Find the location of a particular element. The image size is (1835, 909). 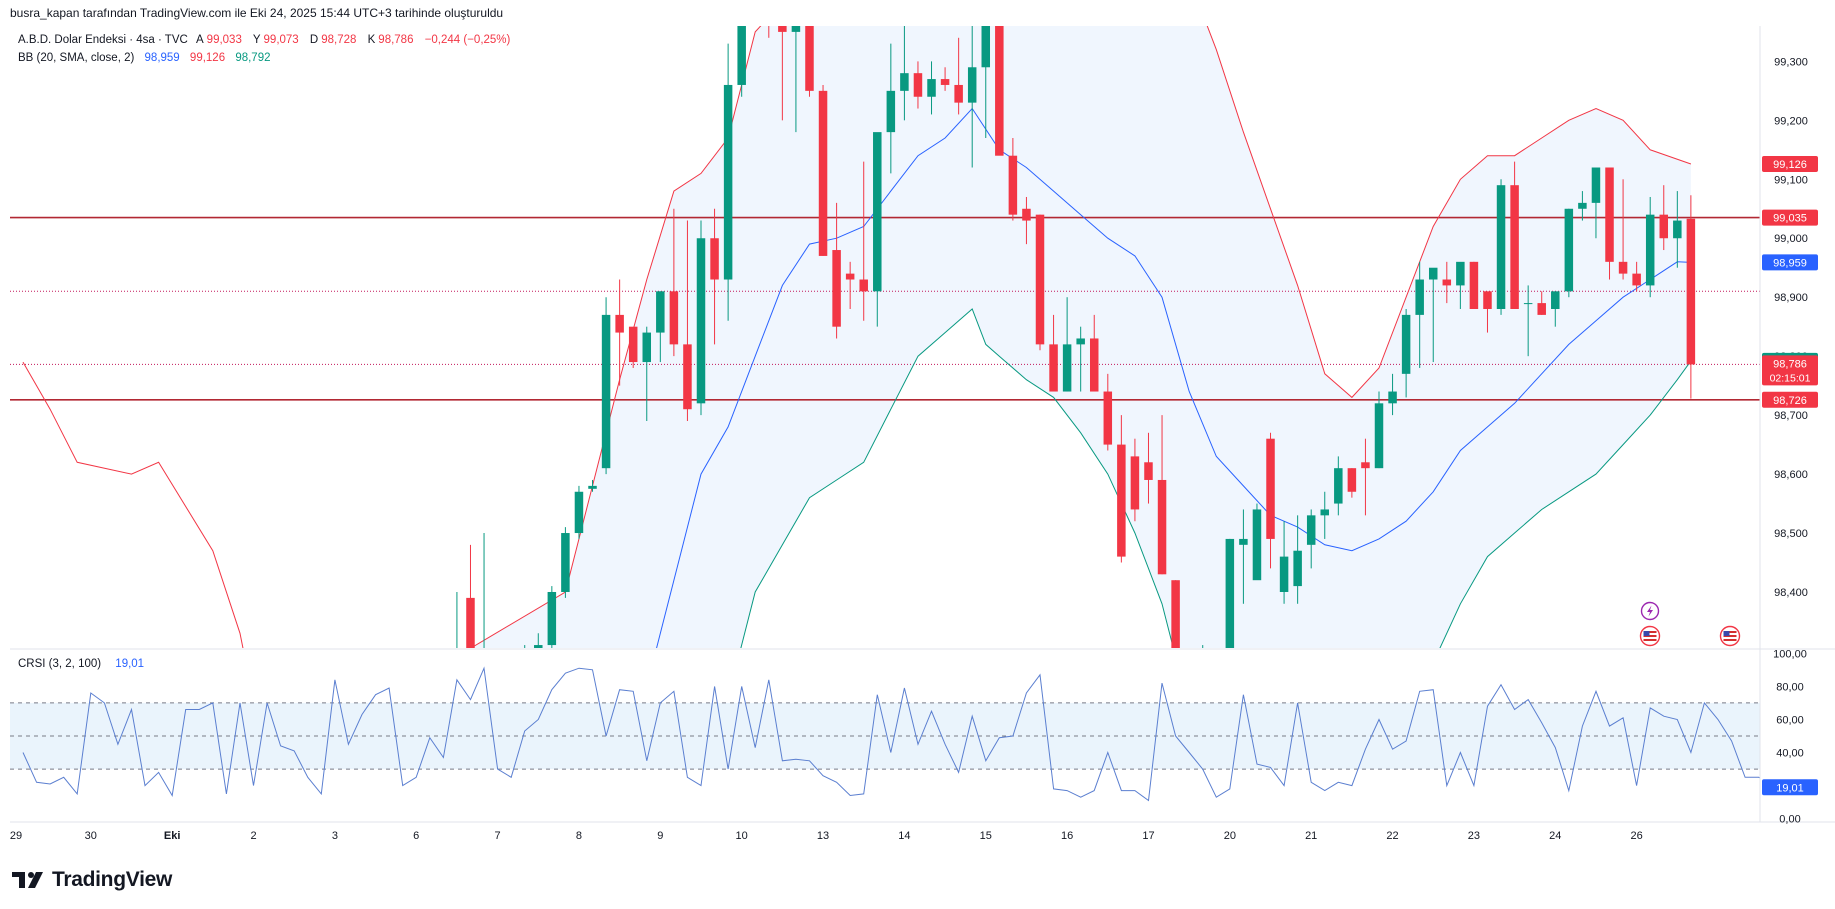

lightning-event-icon is located at coordinates (1650, 611).